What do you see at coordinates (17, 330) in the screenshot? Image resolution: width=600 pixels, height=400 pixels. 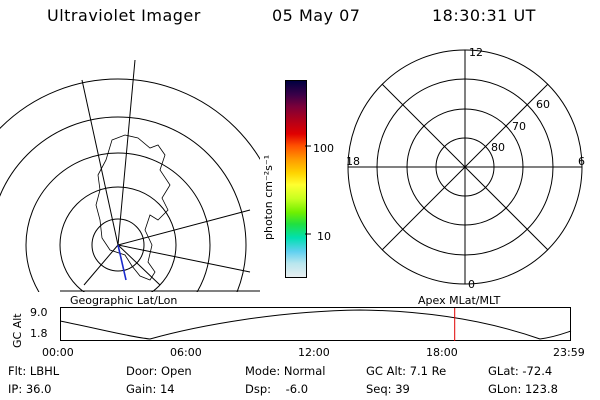 I see `orbit-y-axis-label: GC Alt` at bounding box center [17, 330].